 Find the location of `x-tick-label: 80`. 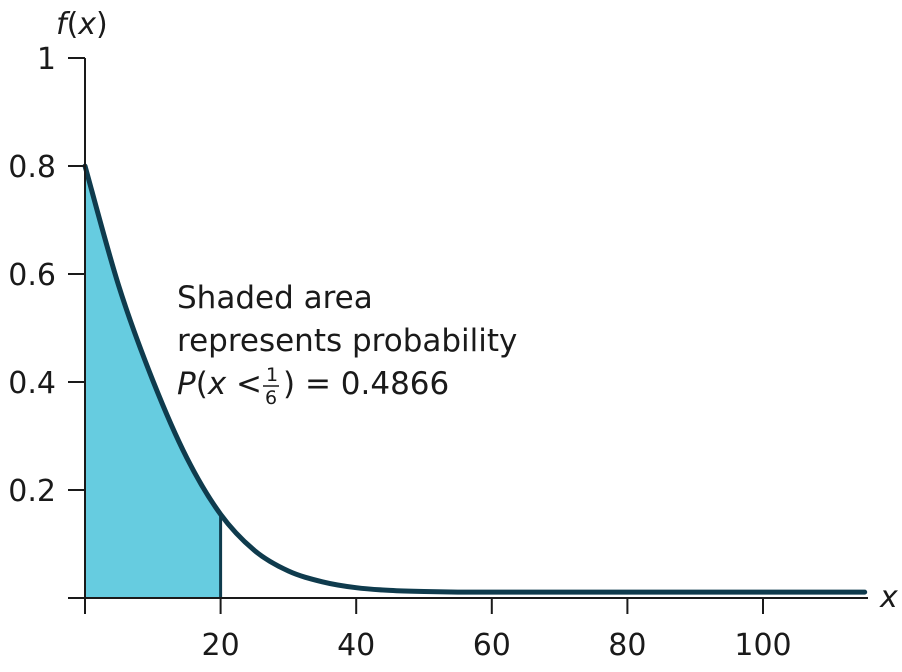

x-tick-label: 80 is located at coordinates (627, 645).